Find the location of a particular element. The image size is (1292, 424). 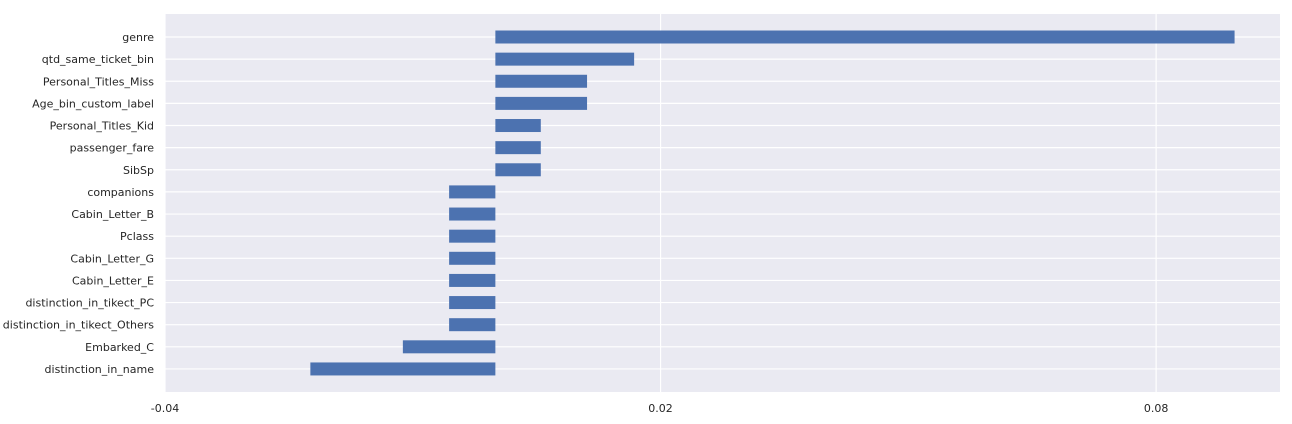

x-tick-label: 0.08 is located at coordinates (1156, 408).